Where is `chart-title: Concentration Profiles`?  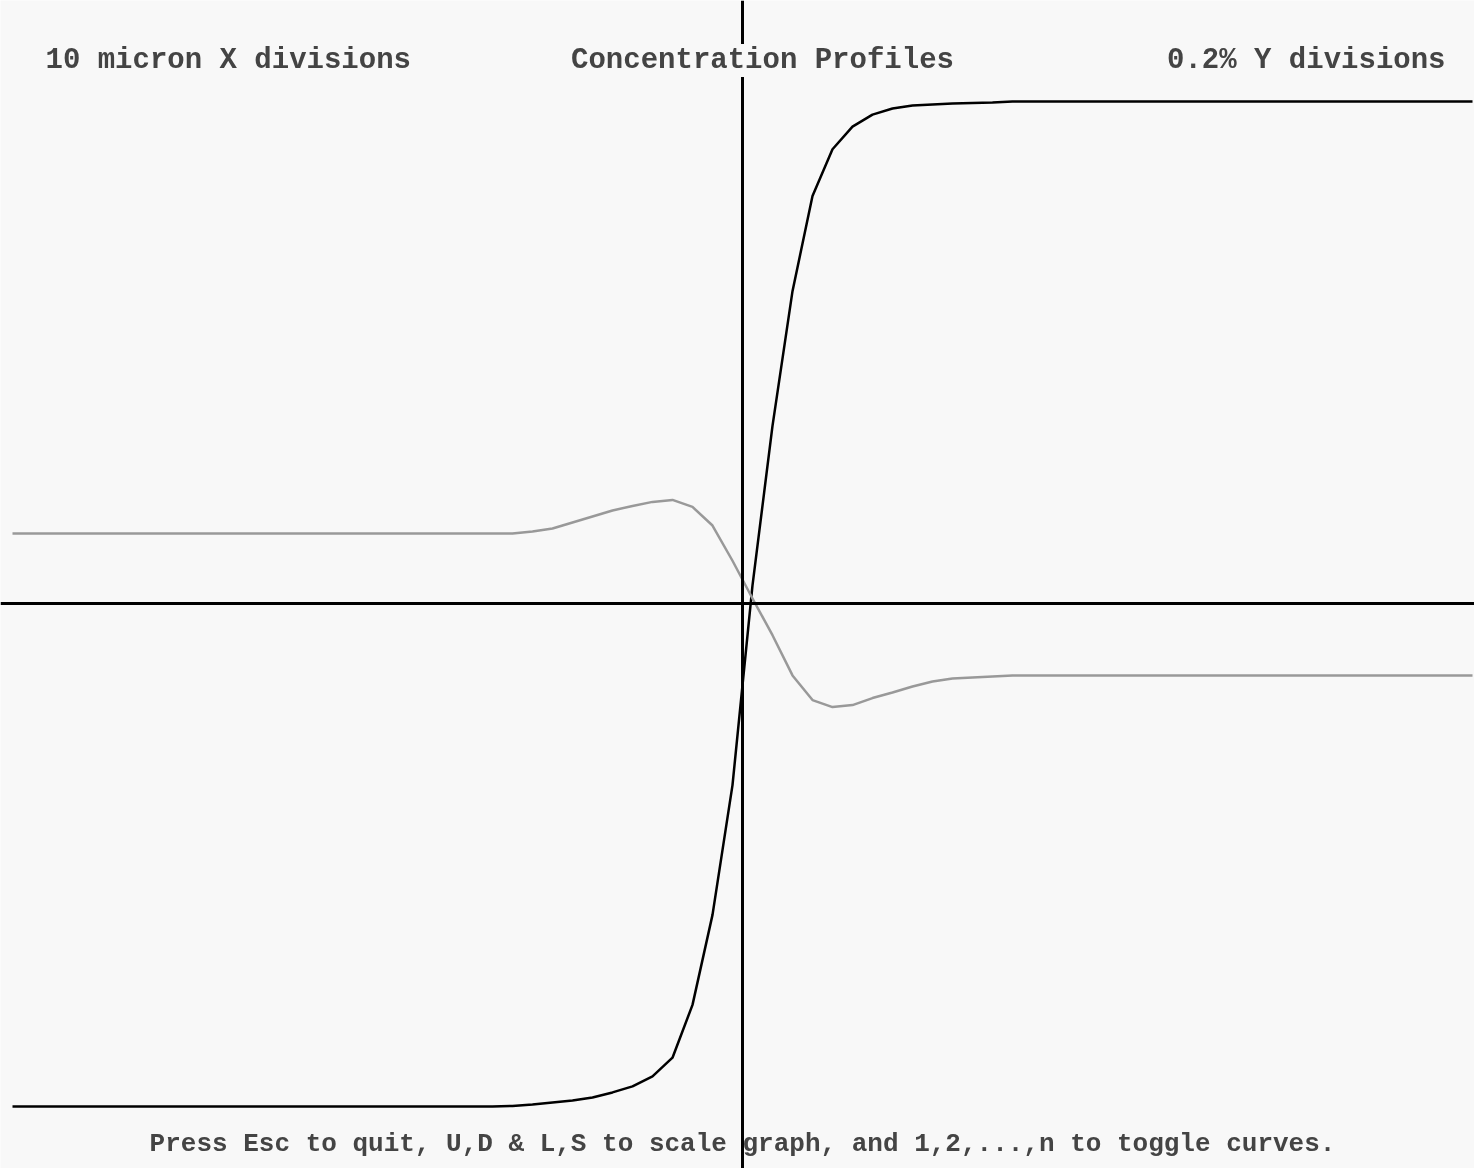 chart-title: Concentration Profiles is located at coordinates (762, 60).